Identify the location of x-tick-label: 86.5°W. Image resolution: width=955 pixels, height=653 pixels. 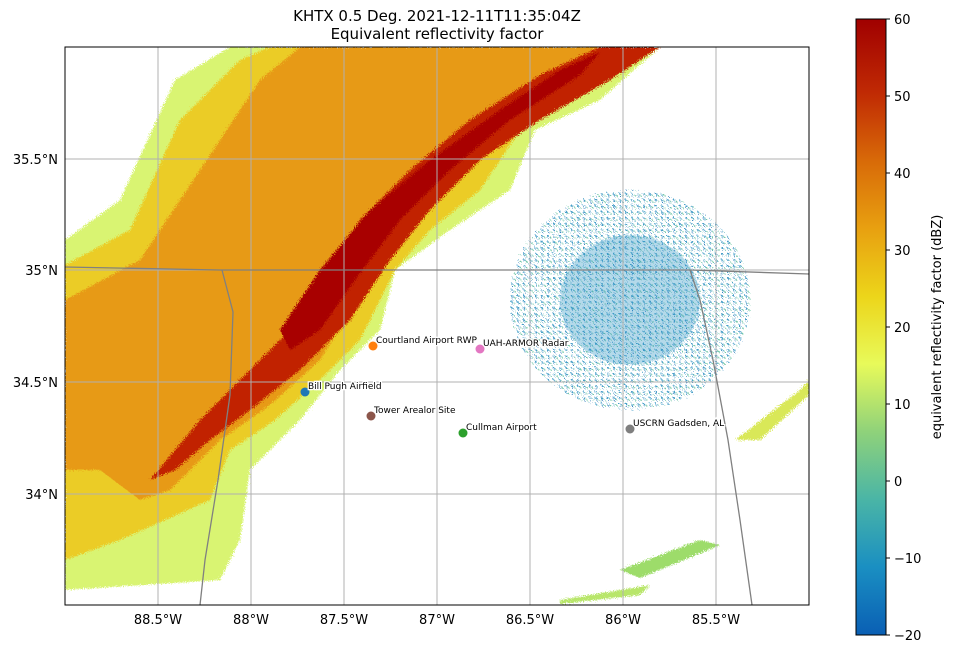
(530, 620).